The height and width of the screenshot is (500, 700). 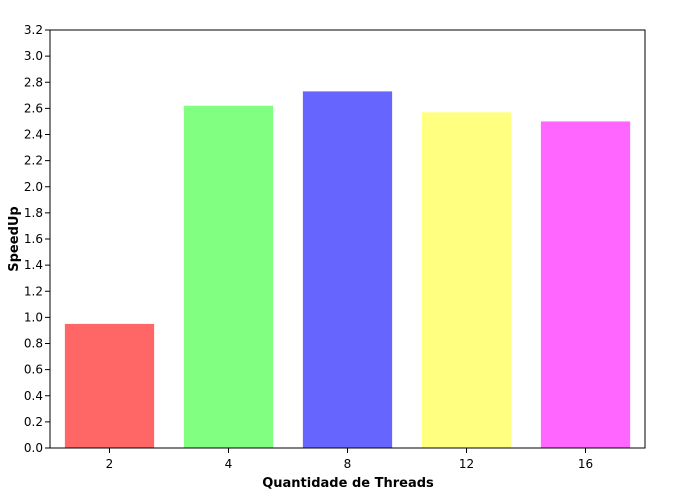 I want to click on x-axis-title: Quantidade de Threads, so click(x=348, y=483).